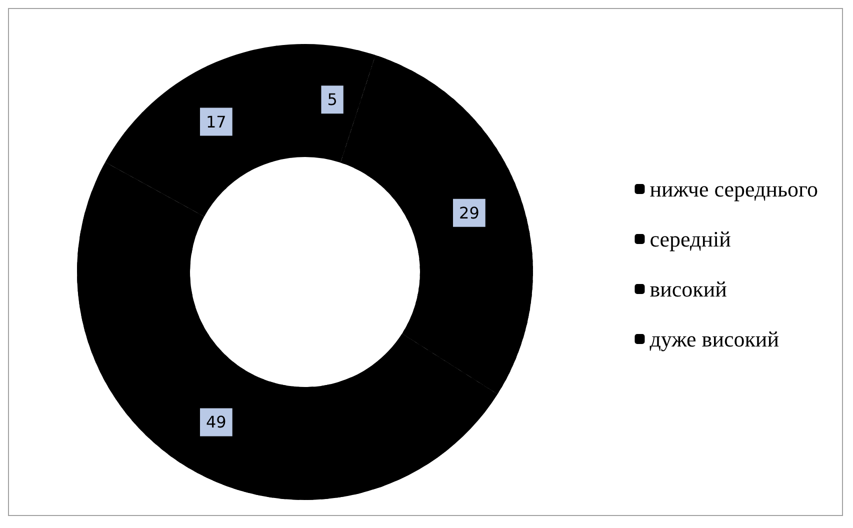  What do you see at coordinates (689, 289) in the screenshot?
I see `legend-label: високий` at bounding box center [689, 289].